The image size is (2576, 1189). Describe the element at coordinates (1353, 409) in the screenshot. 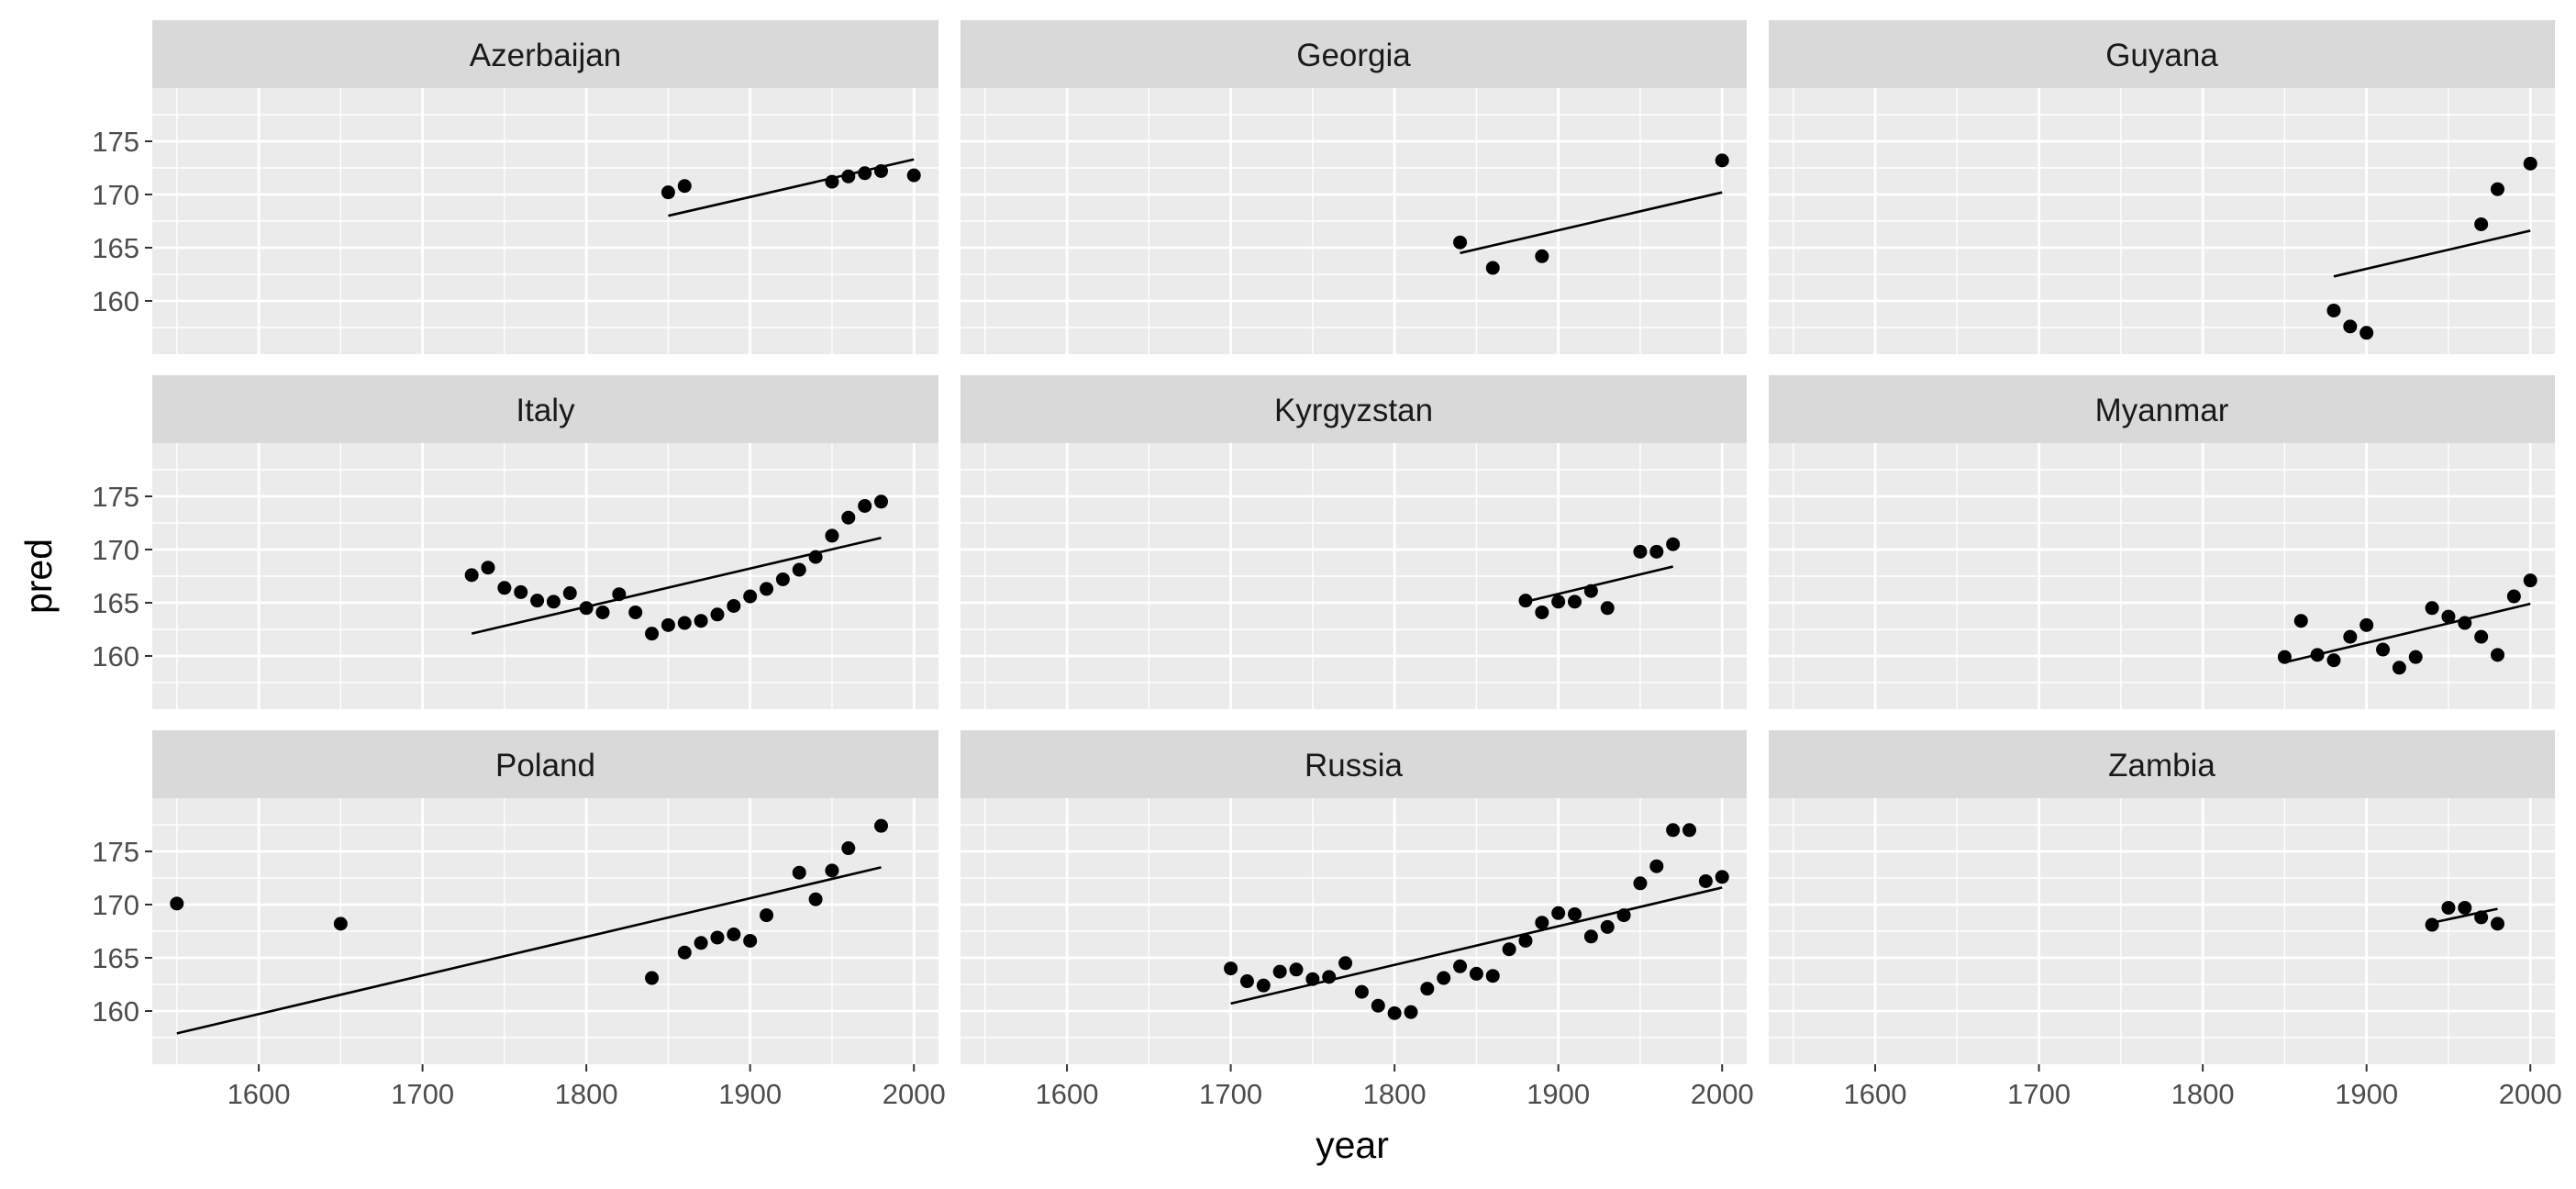

I see `strip-kyrgyzstan` at that location.